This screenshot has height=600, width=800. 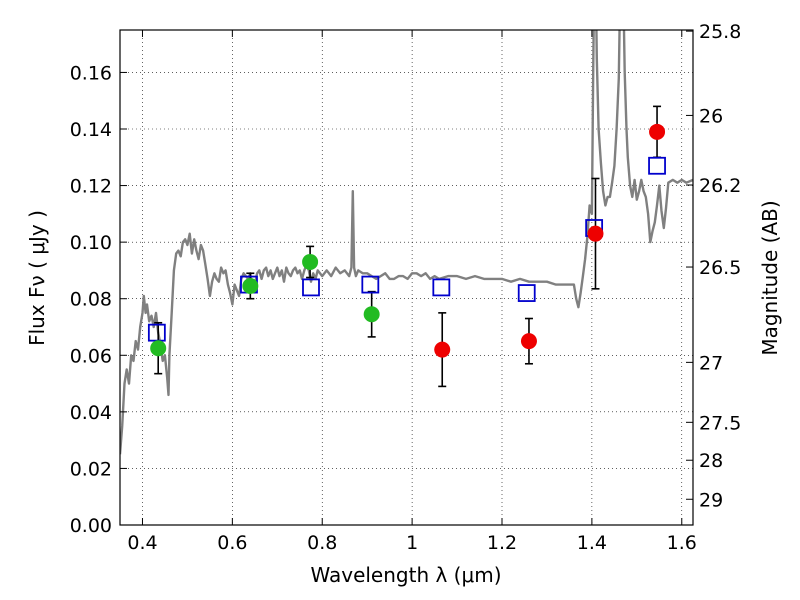 I want to click on y-tick-label: 0.14, so click(x=91, y=130).